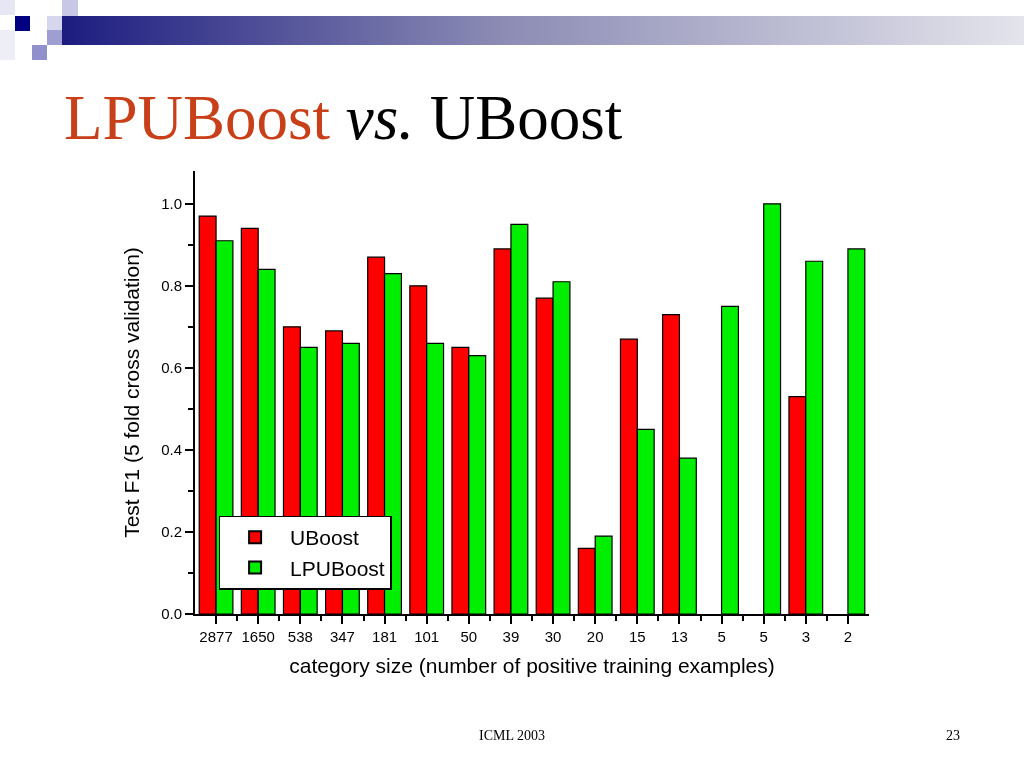 The width and height of the screenshot is (1024, 768). What do you see at coordinates (595, 636) in the screenshot?
I see `x-tick-label: 20` at bounding box center [595, 636].